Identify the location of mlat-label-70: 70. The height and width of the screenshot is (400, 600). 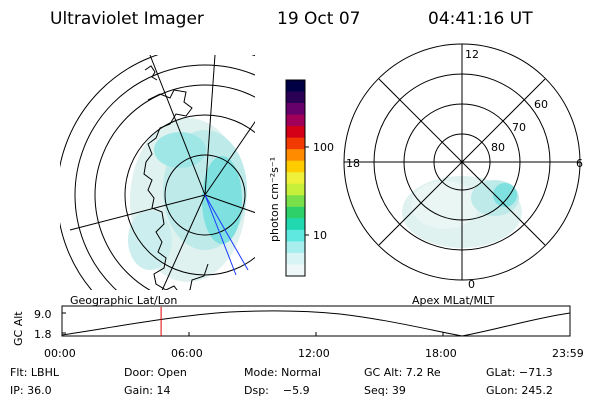
(519, 127).